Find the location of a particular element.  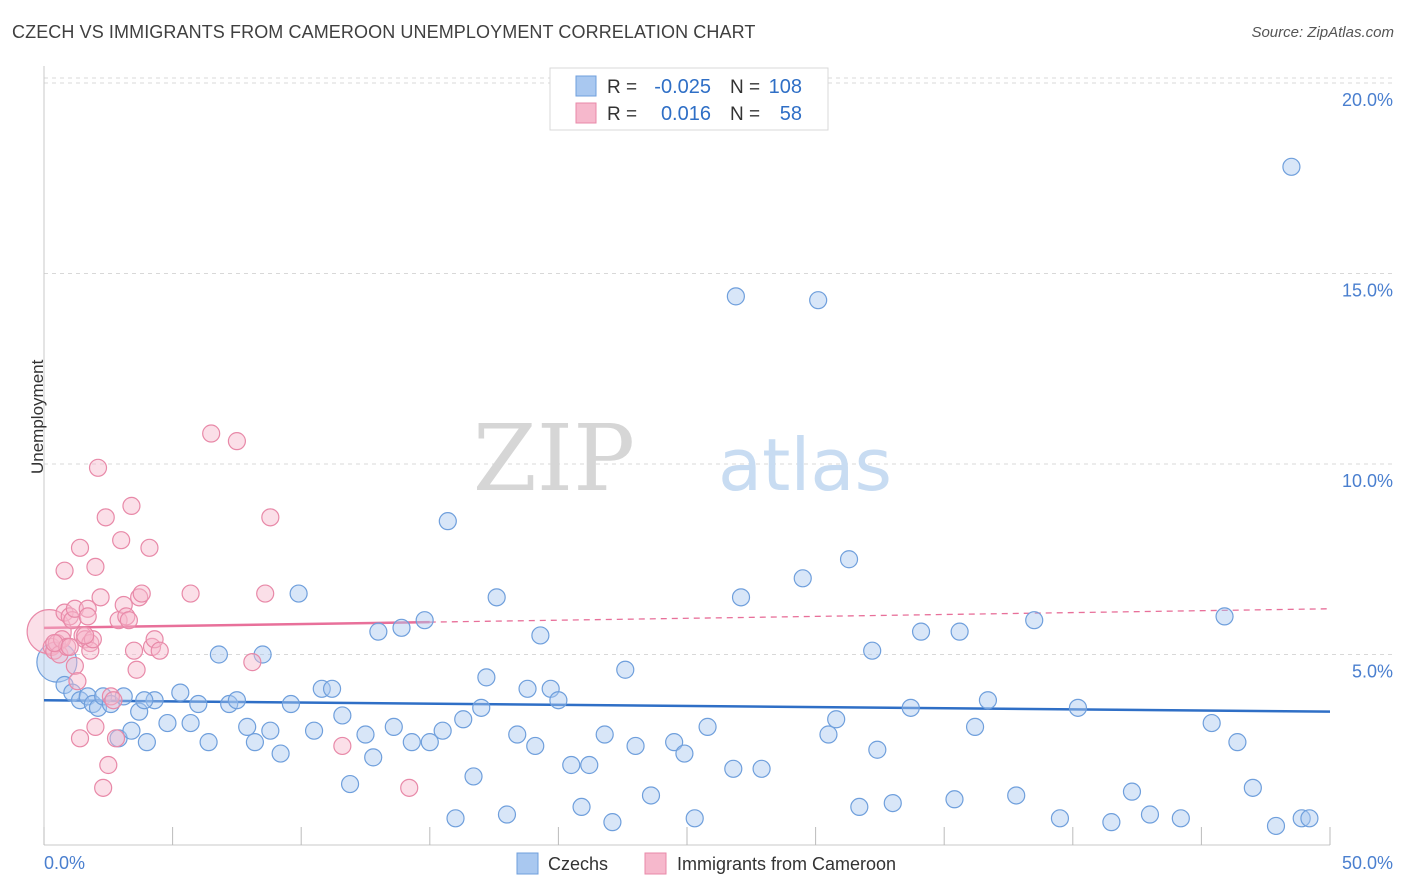

x-tick-labels: 0.0% 50.0% is located at coordinates (718, 863).